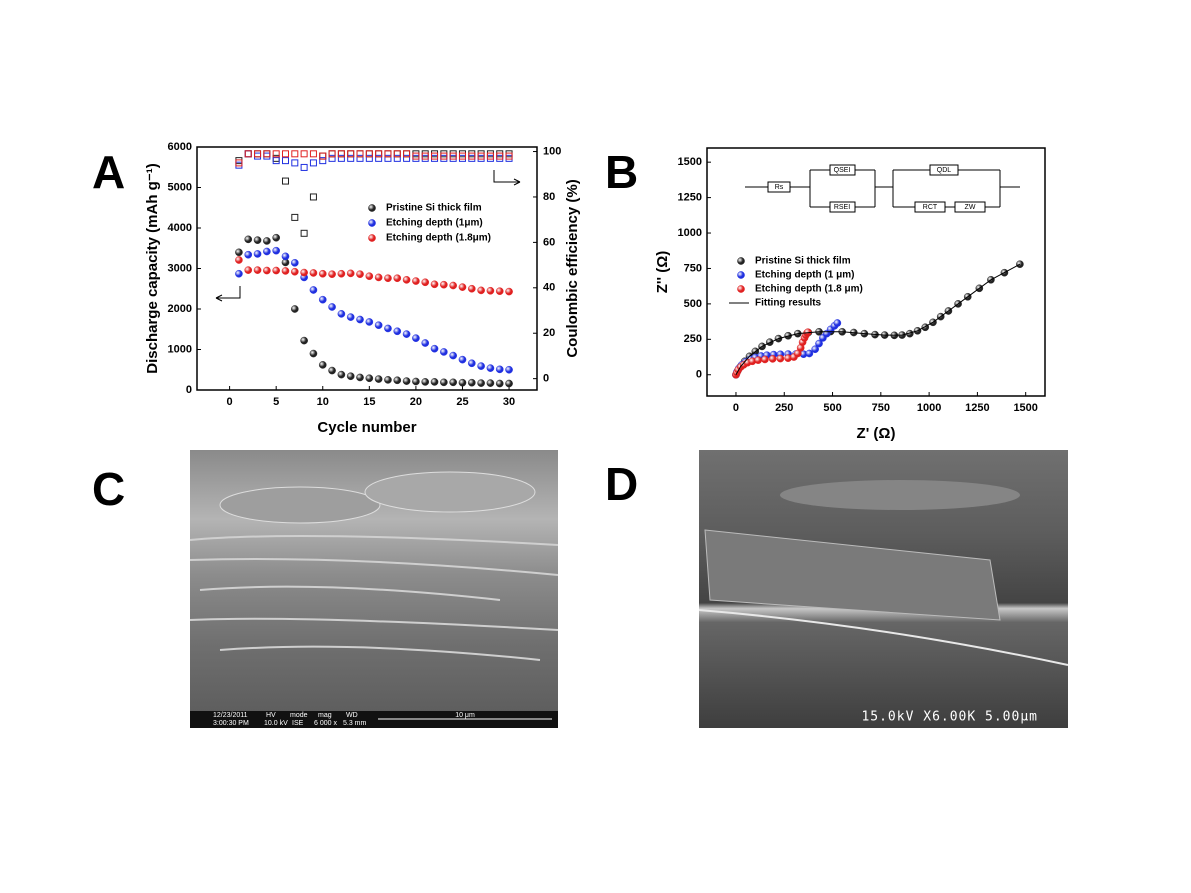 The height and width of the screenshot is (893, 1191). I want to click on x-axis-label: Cycle number, so click(366, 427).